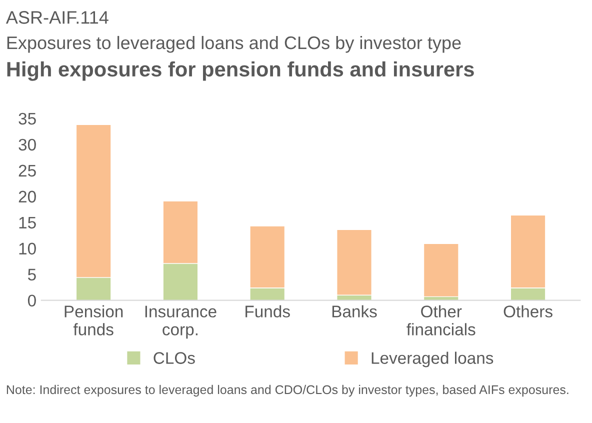 This screenshot has height=423, width=592. Describe the element at coordinates (93, 320) in the screenshot. I see `x-tick-label: Pension funds` at that location.